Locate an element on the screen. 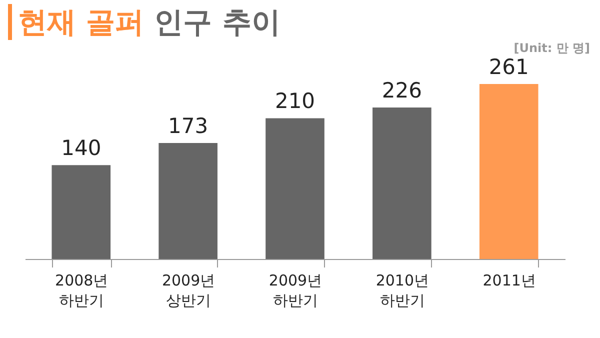 This screenshot has height=338, width=600. x-tick-label: 2011년 is located at coordinates (509, 281).